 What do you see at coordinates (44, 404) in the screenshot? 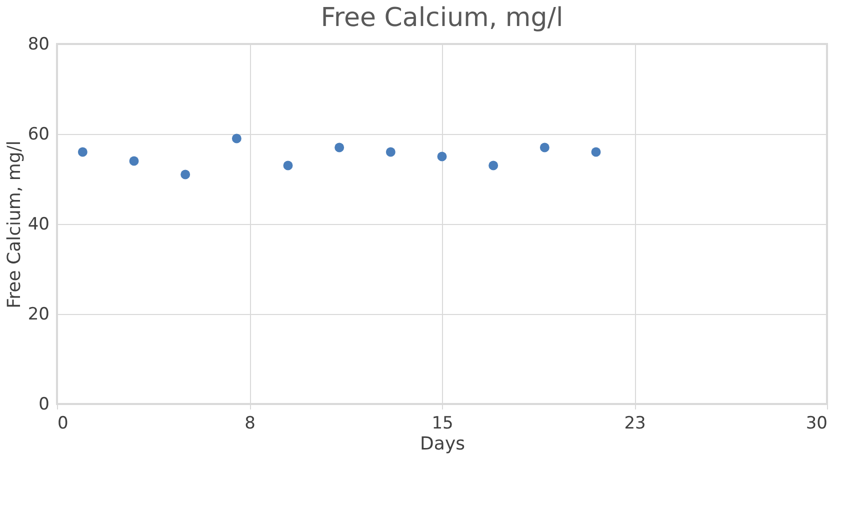
I see `y-tick-label: 0` at bounding box center [44, 404].